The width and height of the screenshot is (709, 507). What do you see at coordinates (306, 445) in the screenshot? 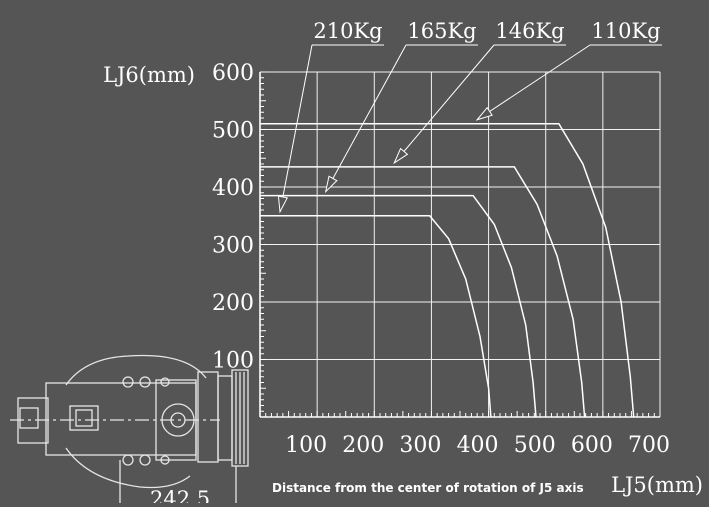
I see `x-tick-label: 100` at bounding box center [306, 445].